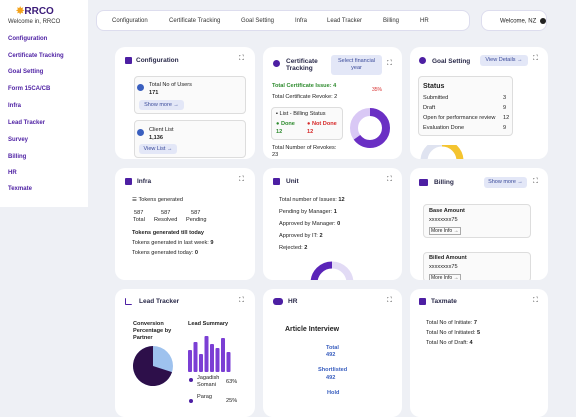 The width and height of the screenshot is (576, 417). What do you see at coordinates (17, 157) in the screenshot?
I see `sidebar-item-billing: Billing` at bounding box center [17, 157].